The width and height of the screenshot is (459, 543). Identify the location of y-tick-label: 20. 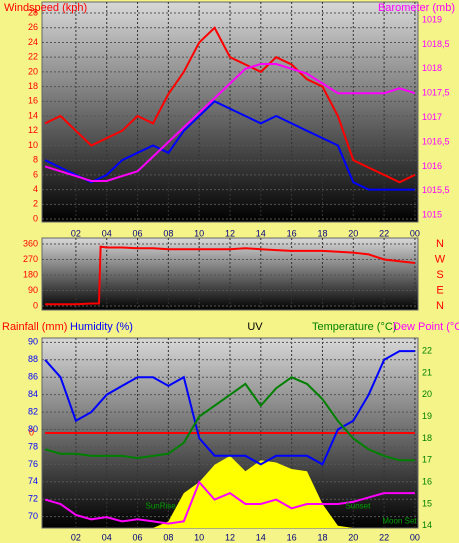
(33, 71).